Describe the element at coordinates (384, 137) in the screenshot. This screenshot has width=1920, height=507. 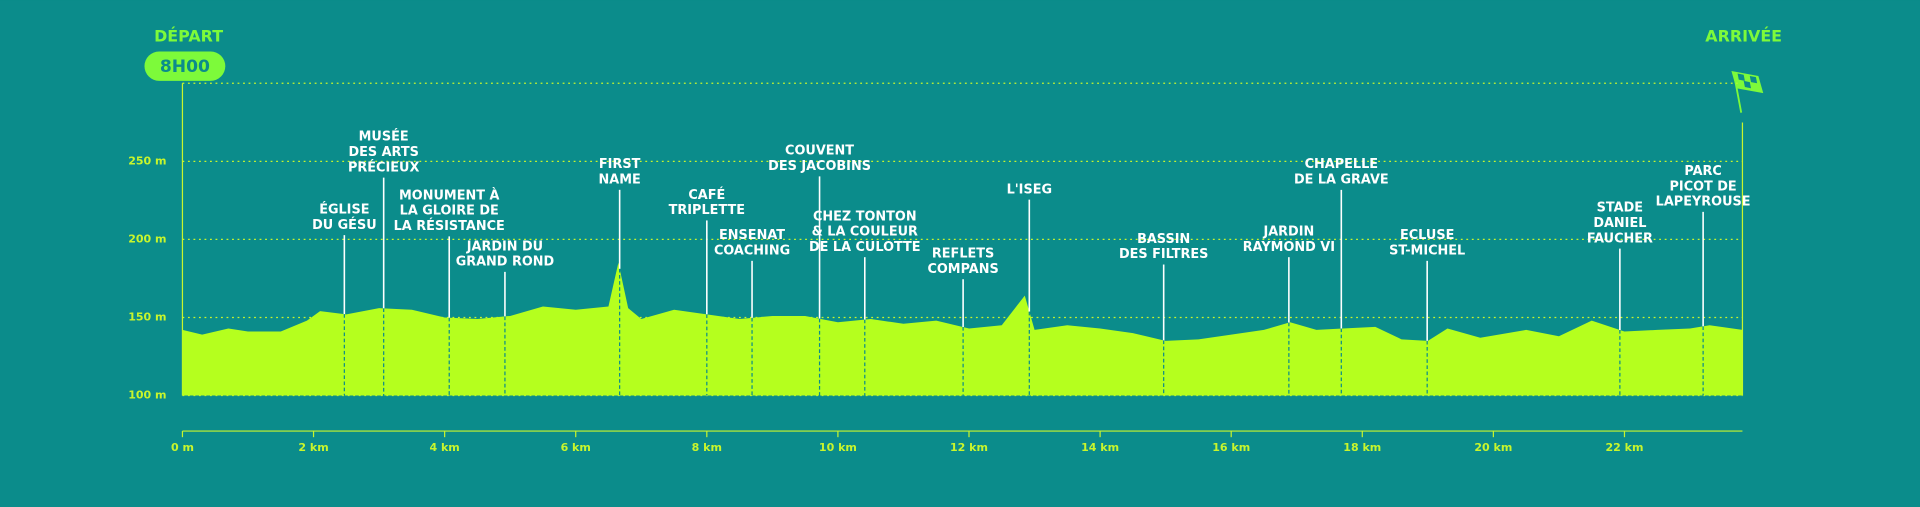
I see `landmark-label: MUSÉE` at that location.